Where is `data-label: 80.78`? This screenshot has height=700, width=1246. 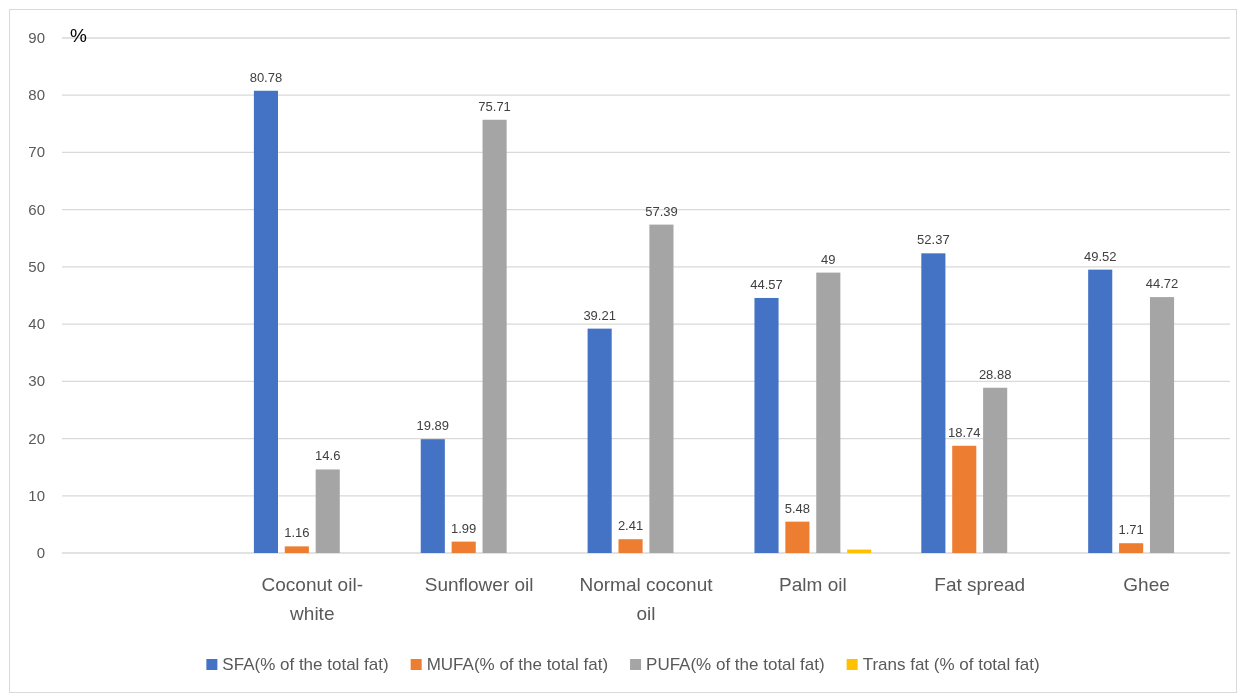 data-label: 80.78 is located at coordinates (266, 77).